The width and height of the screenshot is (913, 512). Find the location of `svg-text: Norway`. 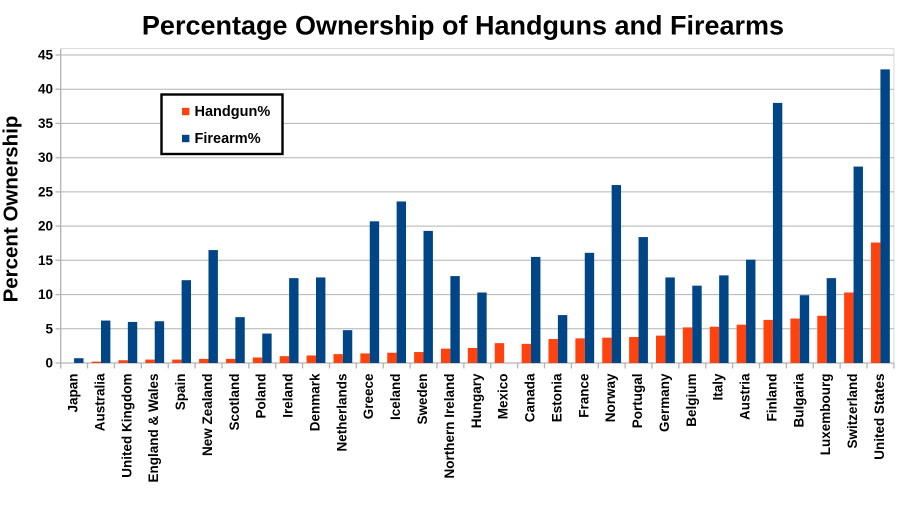

svg-text: Norway is located at coordinates (610, 397).